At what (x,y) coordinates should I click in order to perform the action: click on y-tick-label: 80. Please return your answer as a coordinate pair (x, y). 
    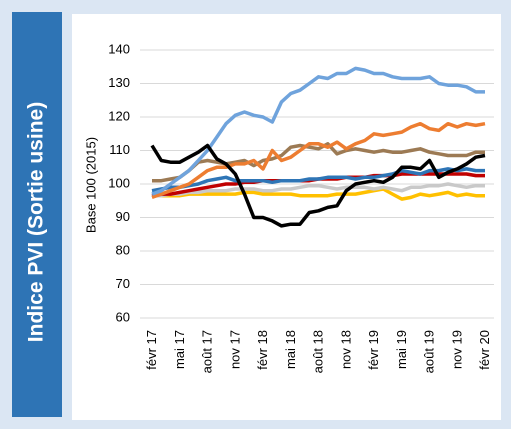
    Looking at the image, I should click on (123, 249).